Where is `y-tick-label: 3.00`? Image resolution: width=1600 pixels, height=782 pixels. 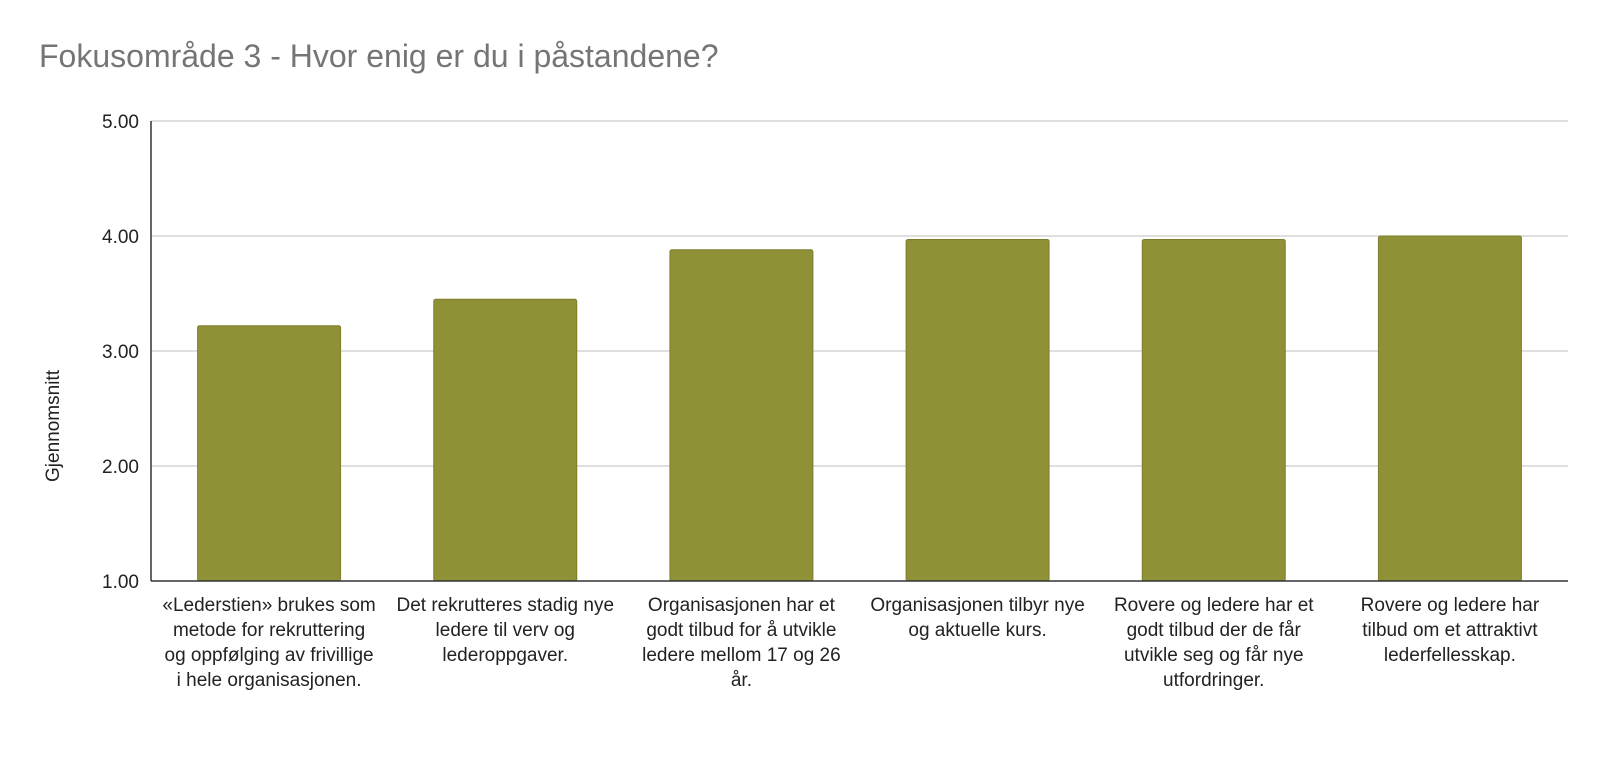 y-tick-label: 3.00 is located at coordinates (120, 352).